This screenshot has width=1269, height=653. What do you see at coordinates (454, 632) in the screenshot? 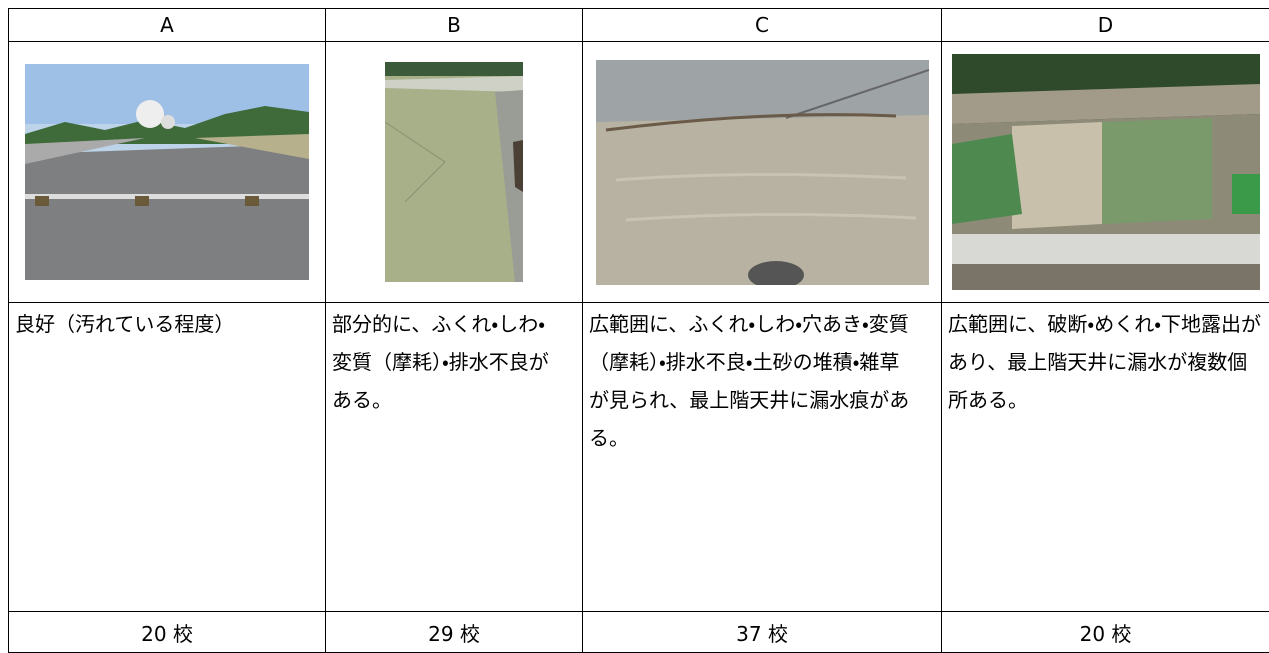
I see `count-cell: 29 校` at bounding box center [454, 632].